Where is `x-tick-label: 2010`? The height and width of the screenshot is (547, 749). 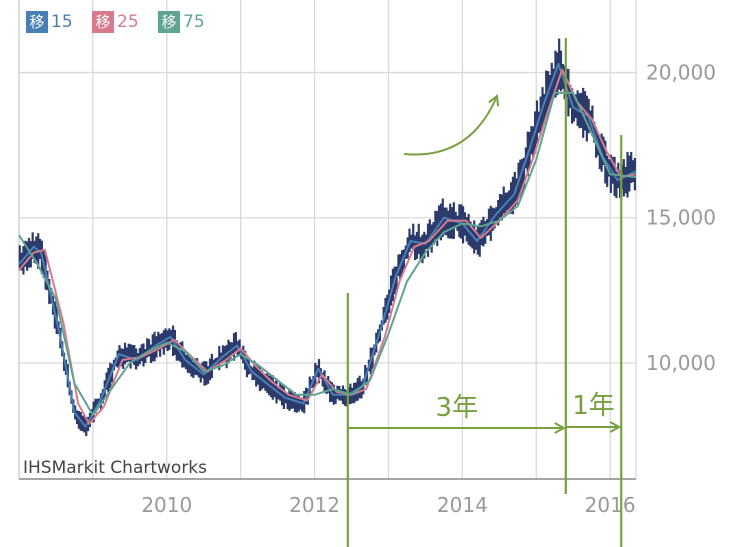 x-tick-label: 2010 is located at coordinates (166, 505).